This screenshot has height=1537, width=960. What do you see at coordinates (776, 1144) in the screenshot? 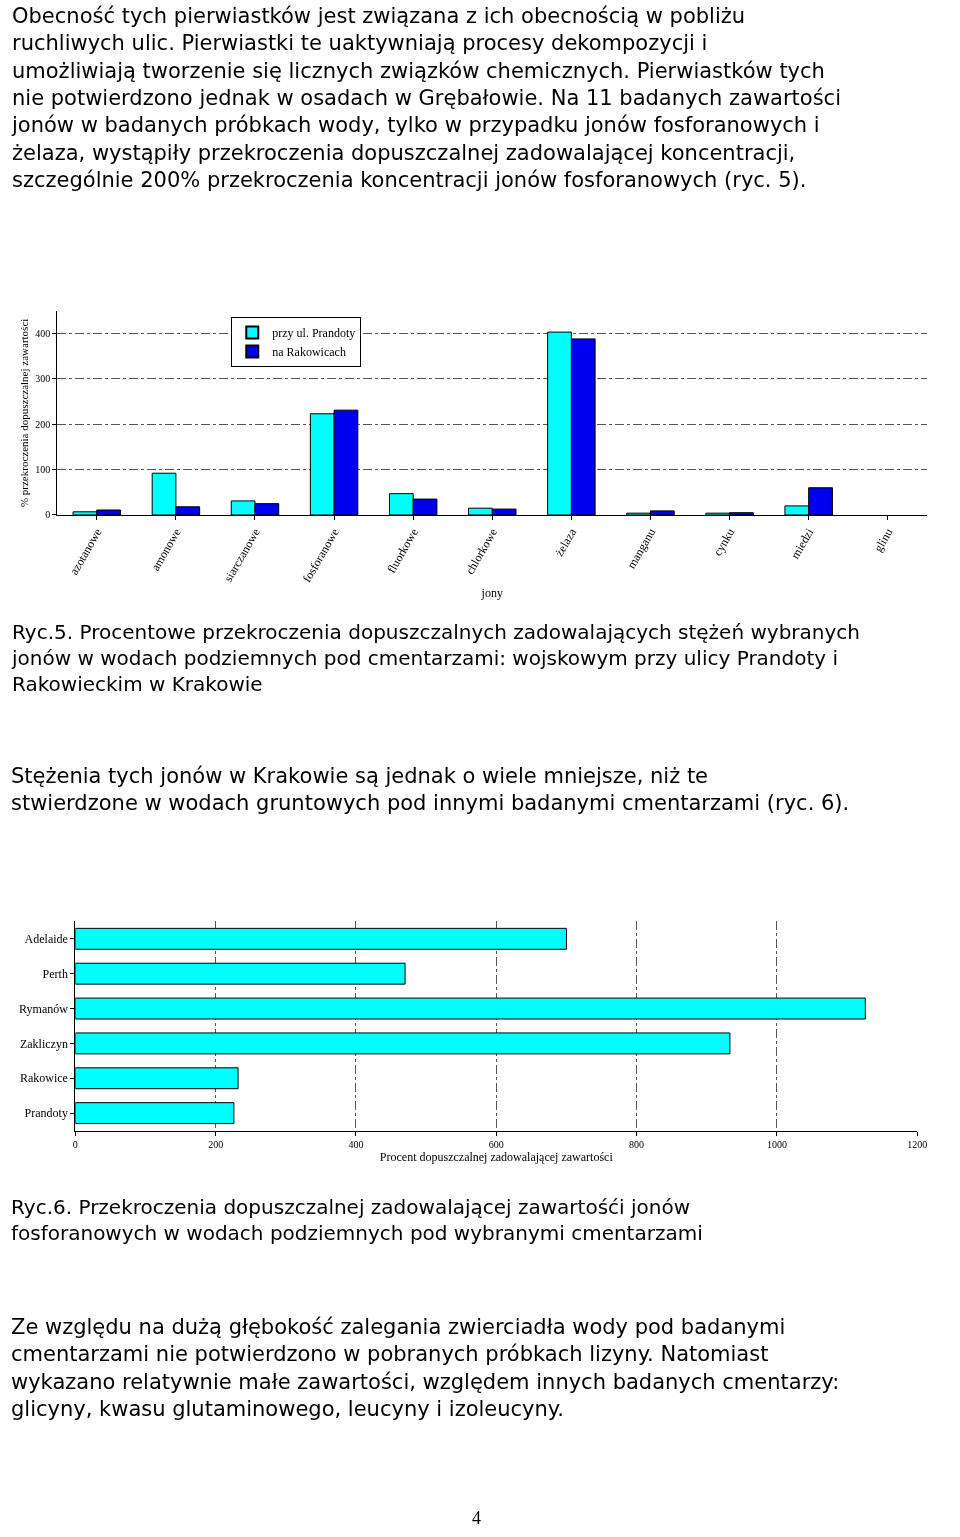
I see `x-tick-label: 1000` at bounding box center [776, 1144].